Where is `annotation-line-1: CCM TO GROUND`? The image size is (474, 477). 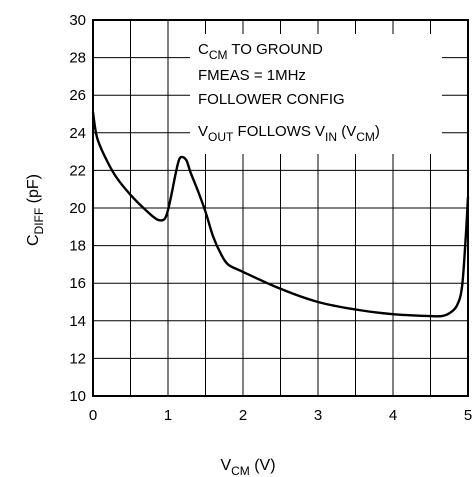
annotation-line-1: CCM TO GROUND is located at coordinates (260, 51).